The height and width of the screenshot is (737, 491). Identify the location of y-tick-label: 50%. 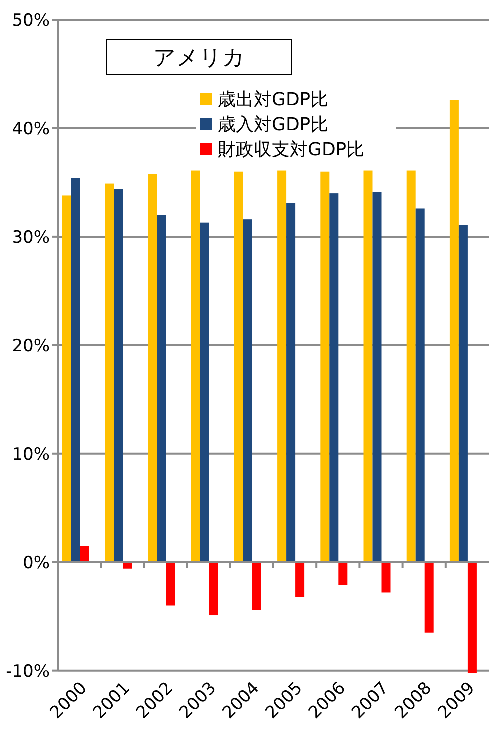
(31, 20).